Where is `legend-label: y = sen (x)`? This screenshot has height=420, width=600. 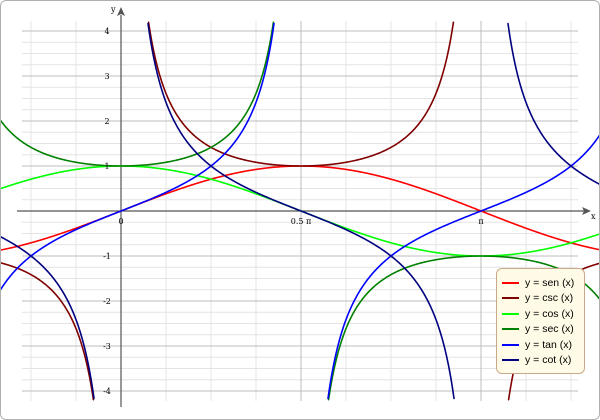 legend-label: y = sen (x) is located at coordinates (550, 282).